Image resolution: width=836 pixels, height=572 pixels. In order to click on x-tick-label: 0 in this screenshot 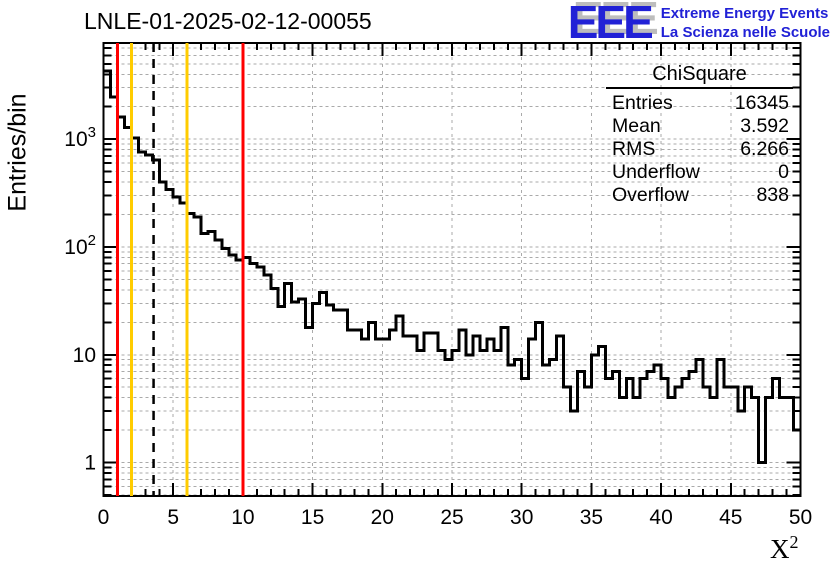, I will do `click(104, 517)`.